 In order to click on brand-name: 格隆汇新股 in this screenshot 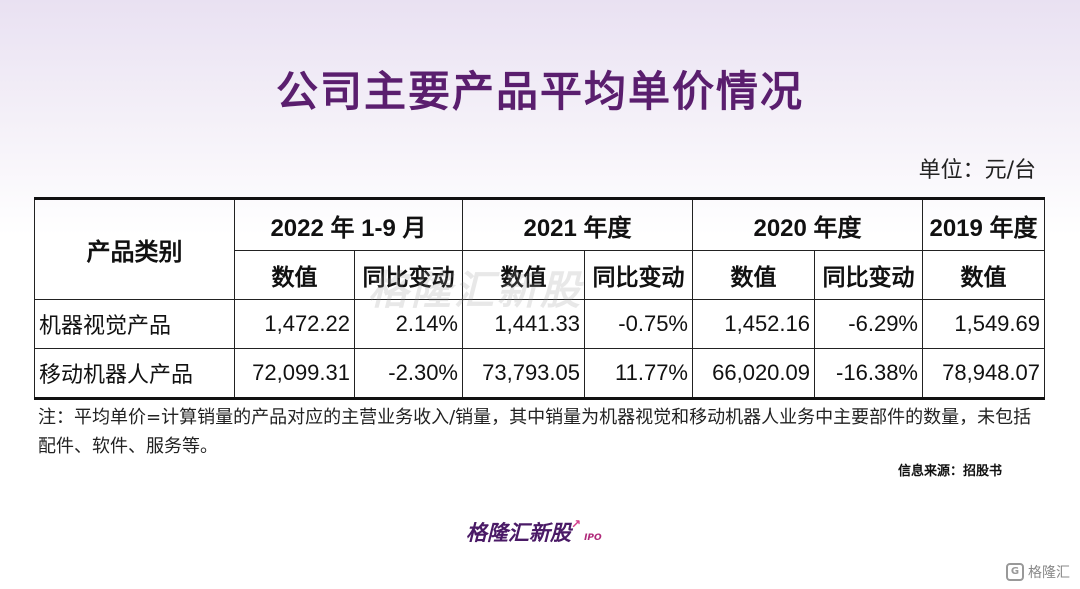, I will do `click(518, 533)`.